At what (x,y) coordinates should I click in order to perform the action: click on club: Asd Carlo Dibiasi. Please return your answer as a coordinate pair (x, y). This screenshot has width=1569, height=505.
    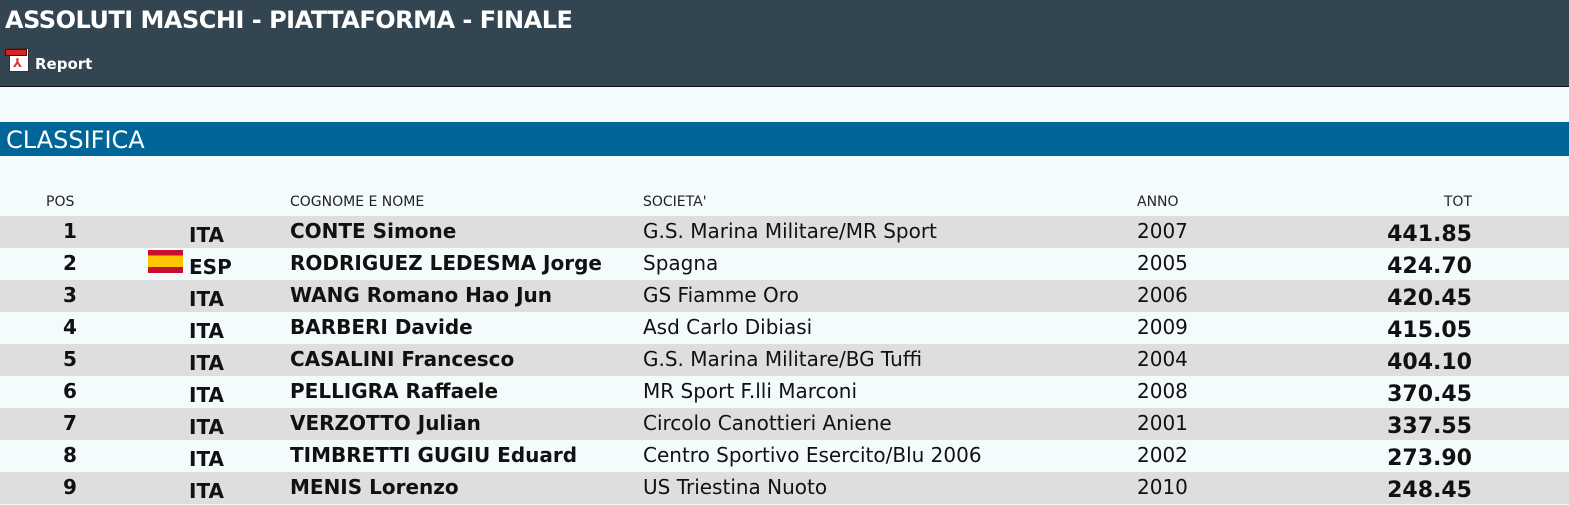
    Looking at the image, I should click on (728, 327).